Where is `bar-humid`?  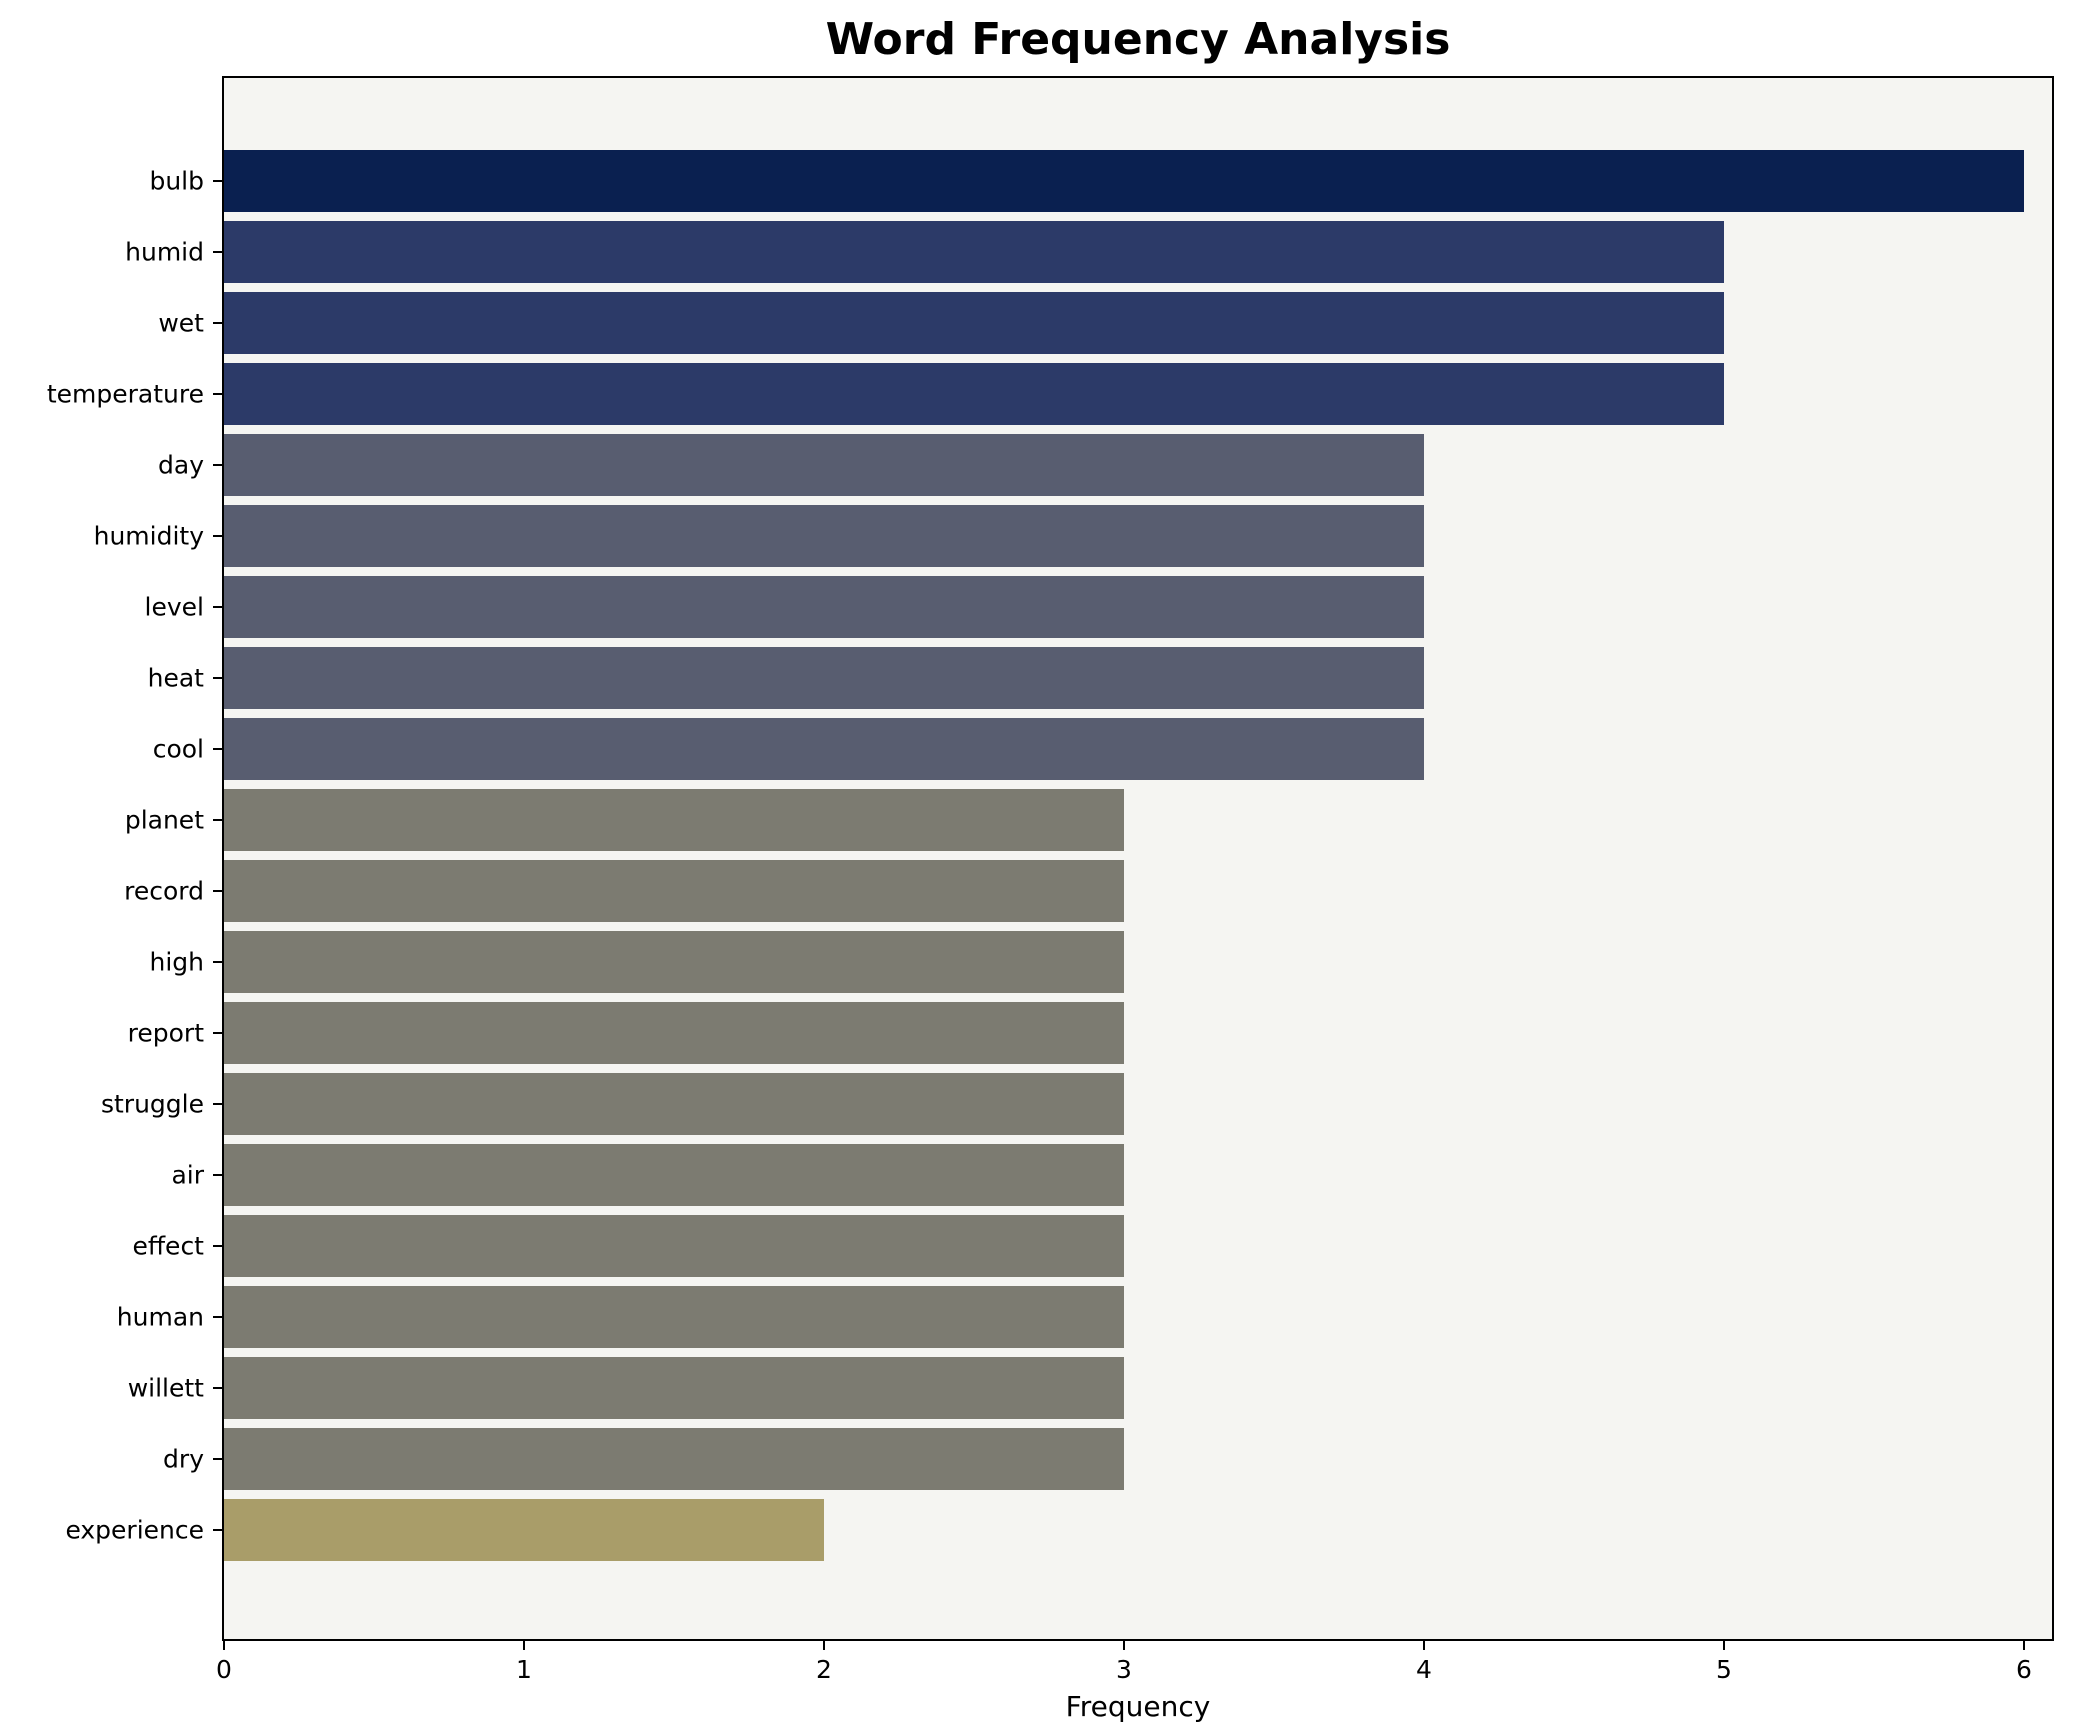 bar-humid is located at coordinates (974, 252).